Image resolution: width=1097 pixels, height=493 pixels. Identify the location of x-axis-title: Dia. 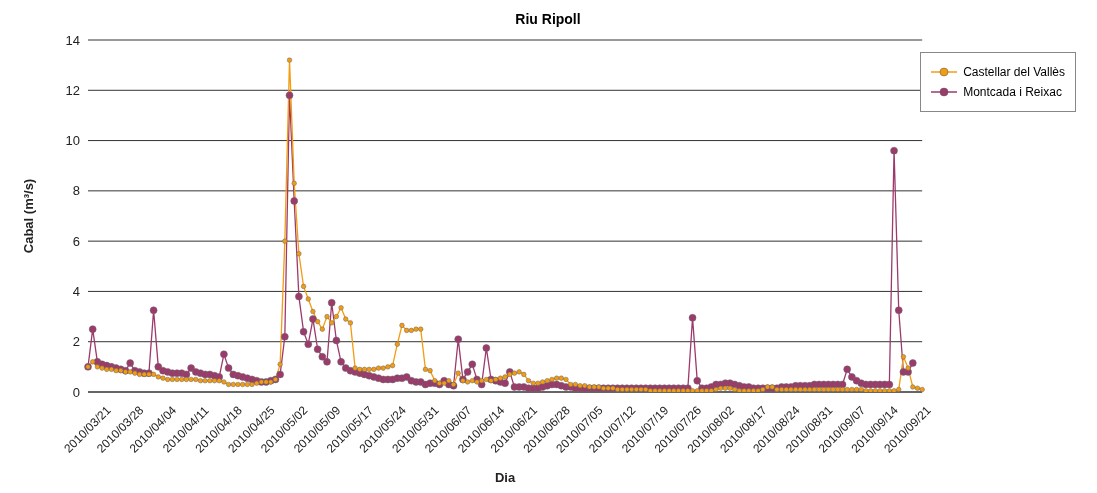
(505, 477).